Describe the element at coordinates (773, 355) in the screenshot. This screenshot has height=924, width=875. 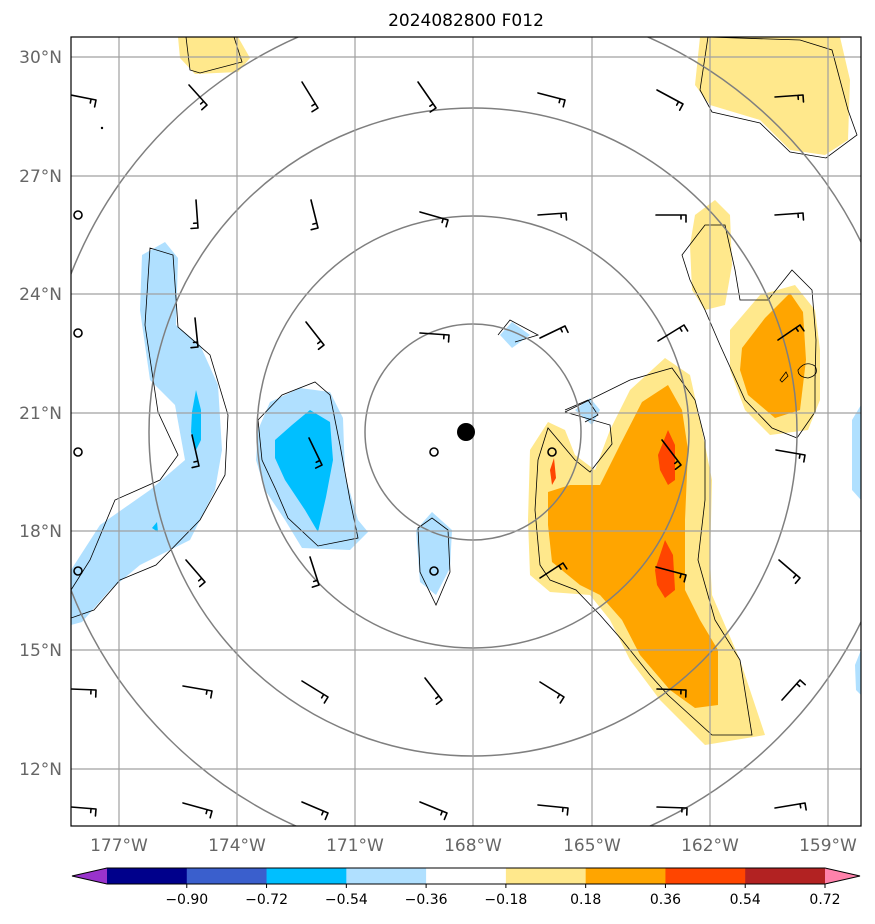
I see `shade-orange-e` at that location.